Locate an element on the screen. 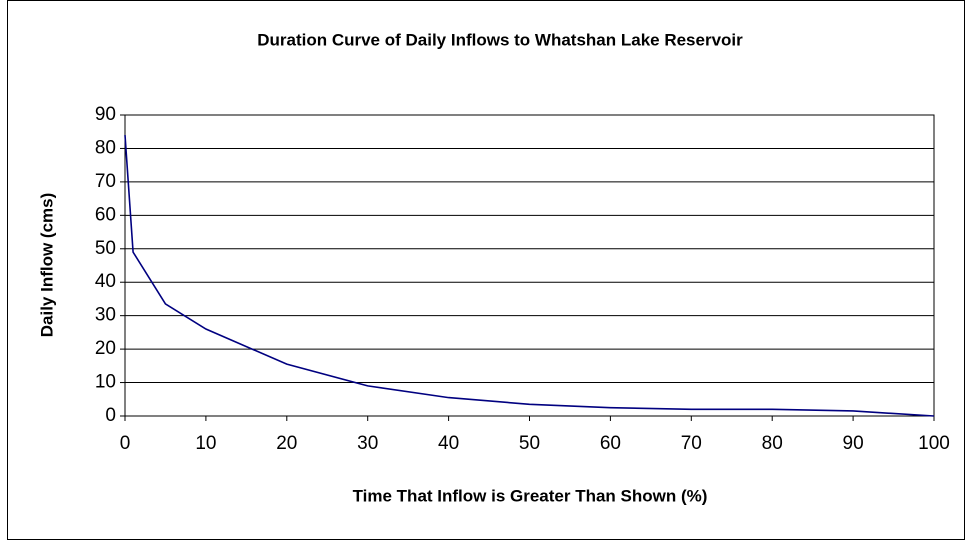  y-tick-label: 10 is located at coordinates (105, 382).